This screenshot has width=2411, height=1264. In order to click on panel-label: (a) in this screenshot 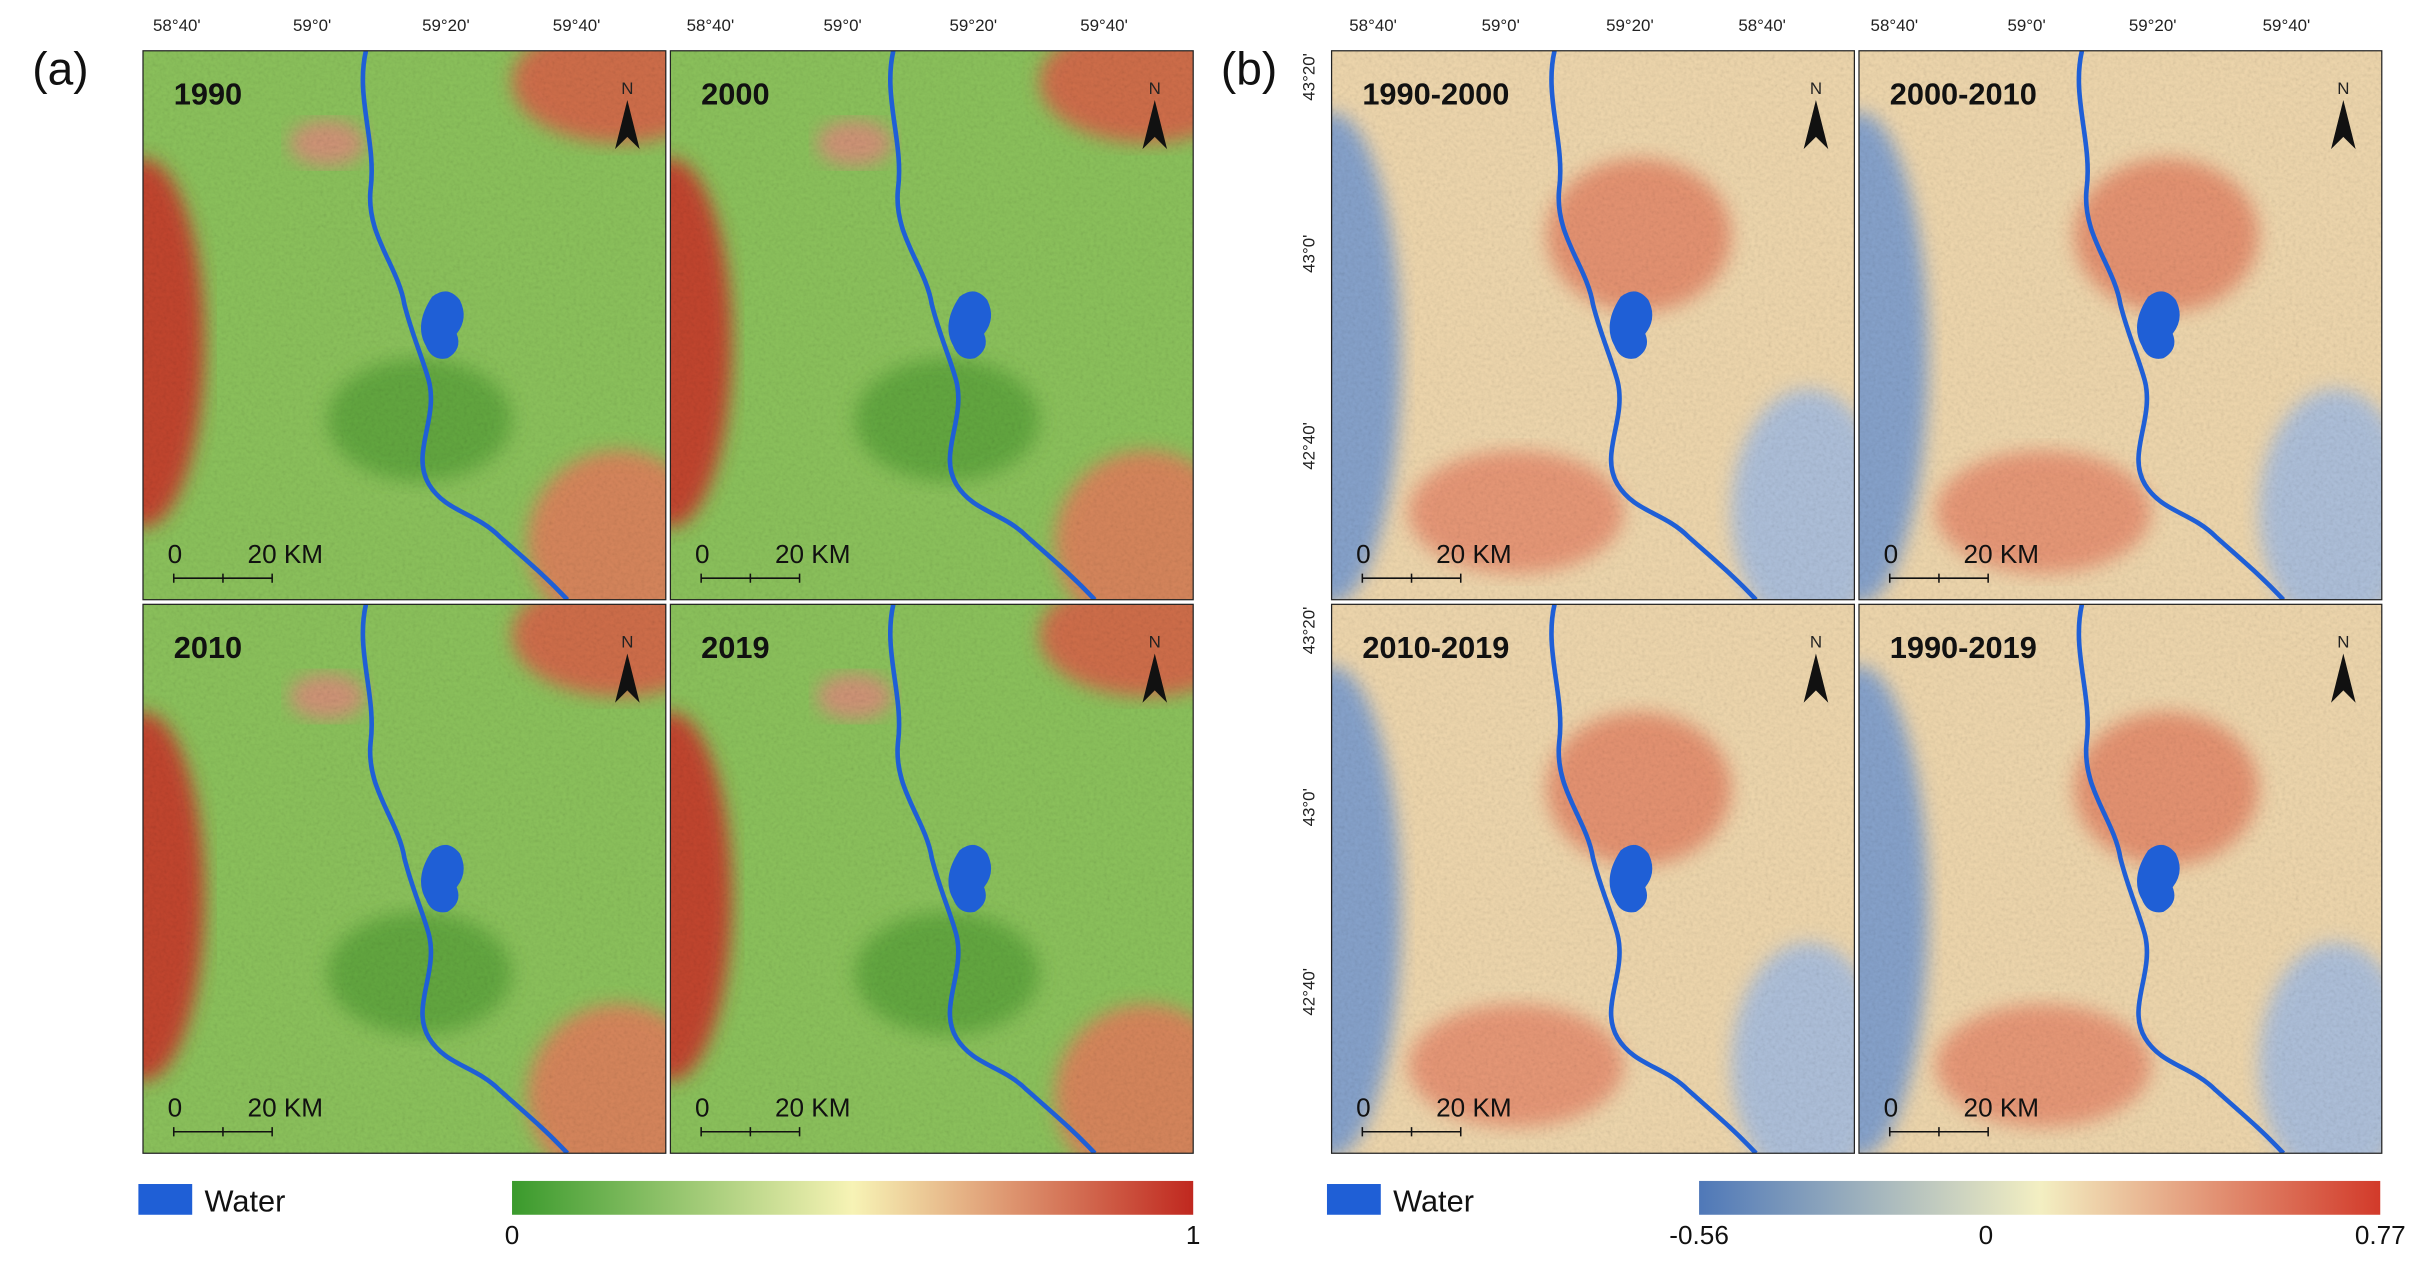, I will do `click(60, 69)`.